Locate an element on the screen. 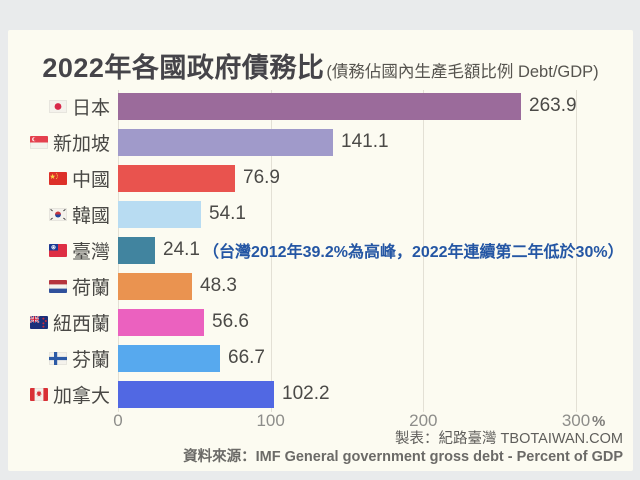 The image size is (640, 480). bar-row-japan: 日本 263.9 is located at coordinates (320, 106).